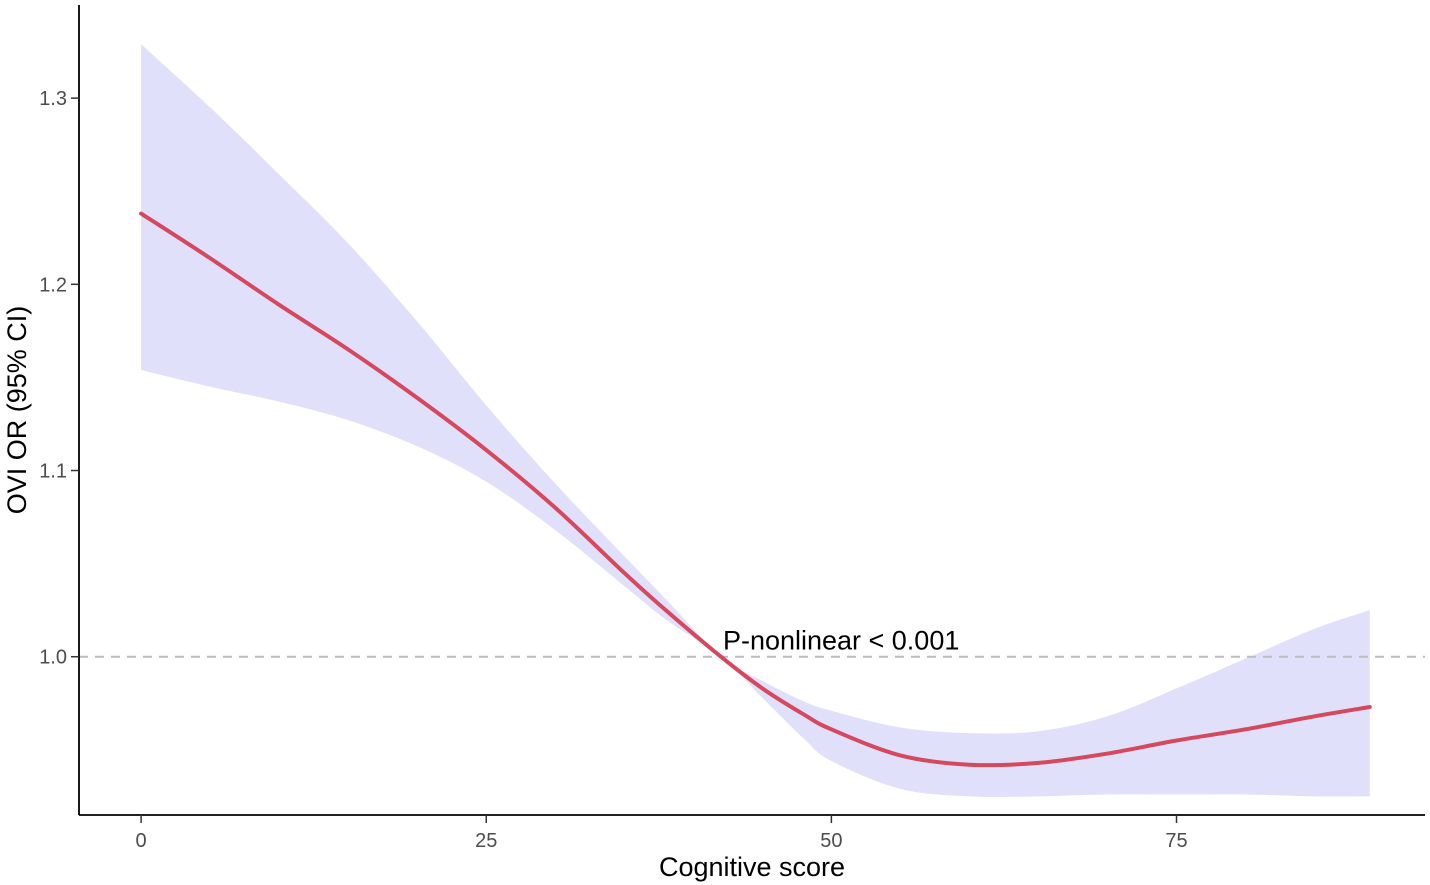  Describe the element at coordinates (831, 841) in the screenshot. I see `x-tick-label-2: 50` at that location.